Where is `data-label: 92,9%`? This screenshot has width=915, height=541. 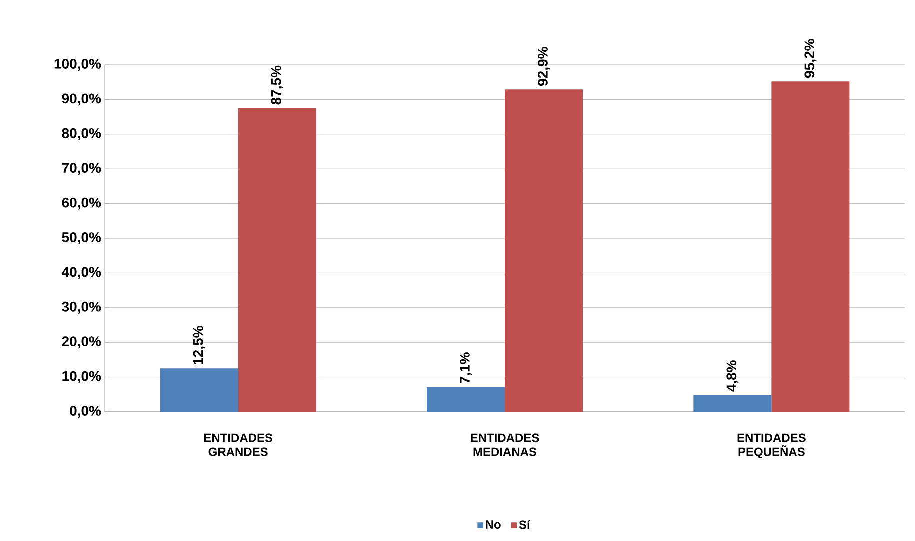
data-label: 92,9% is located at coordinates (544, 66).